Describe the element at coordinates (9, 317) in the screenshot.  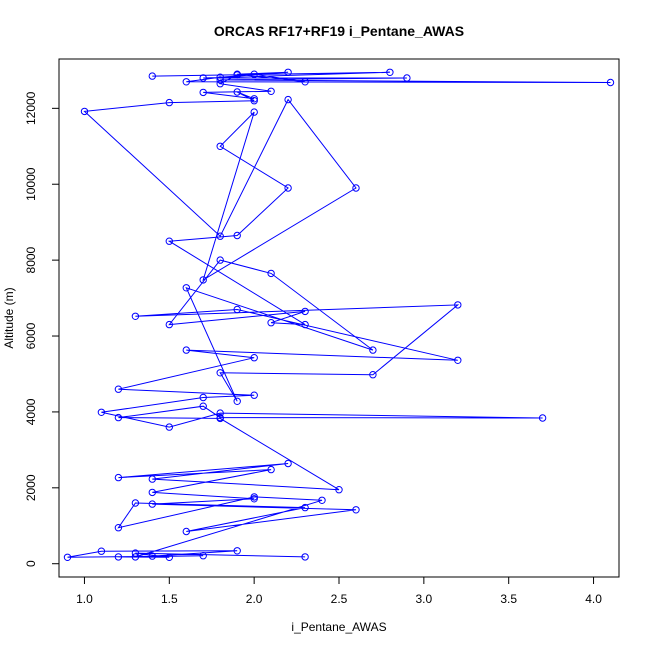
I see `y-axis-label: Altitude (m)` at that location.